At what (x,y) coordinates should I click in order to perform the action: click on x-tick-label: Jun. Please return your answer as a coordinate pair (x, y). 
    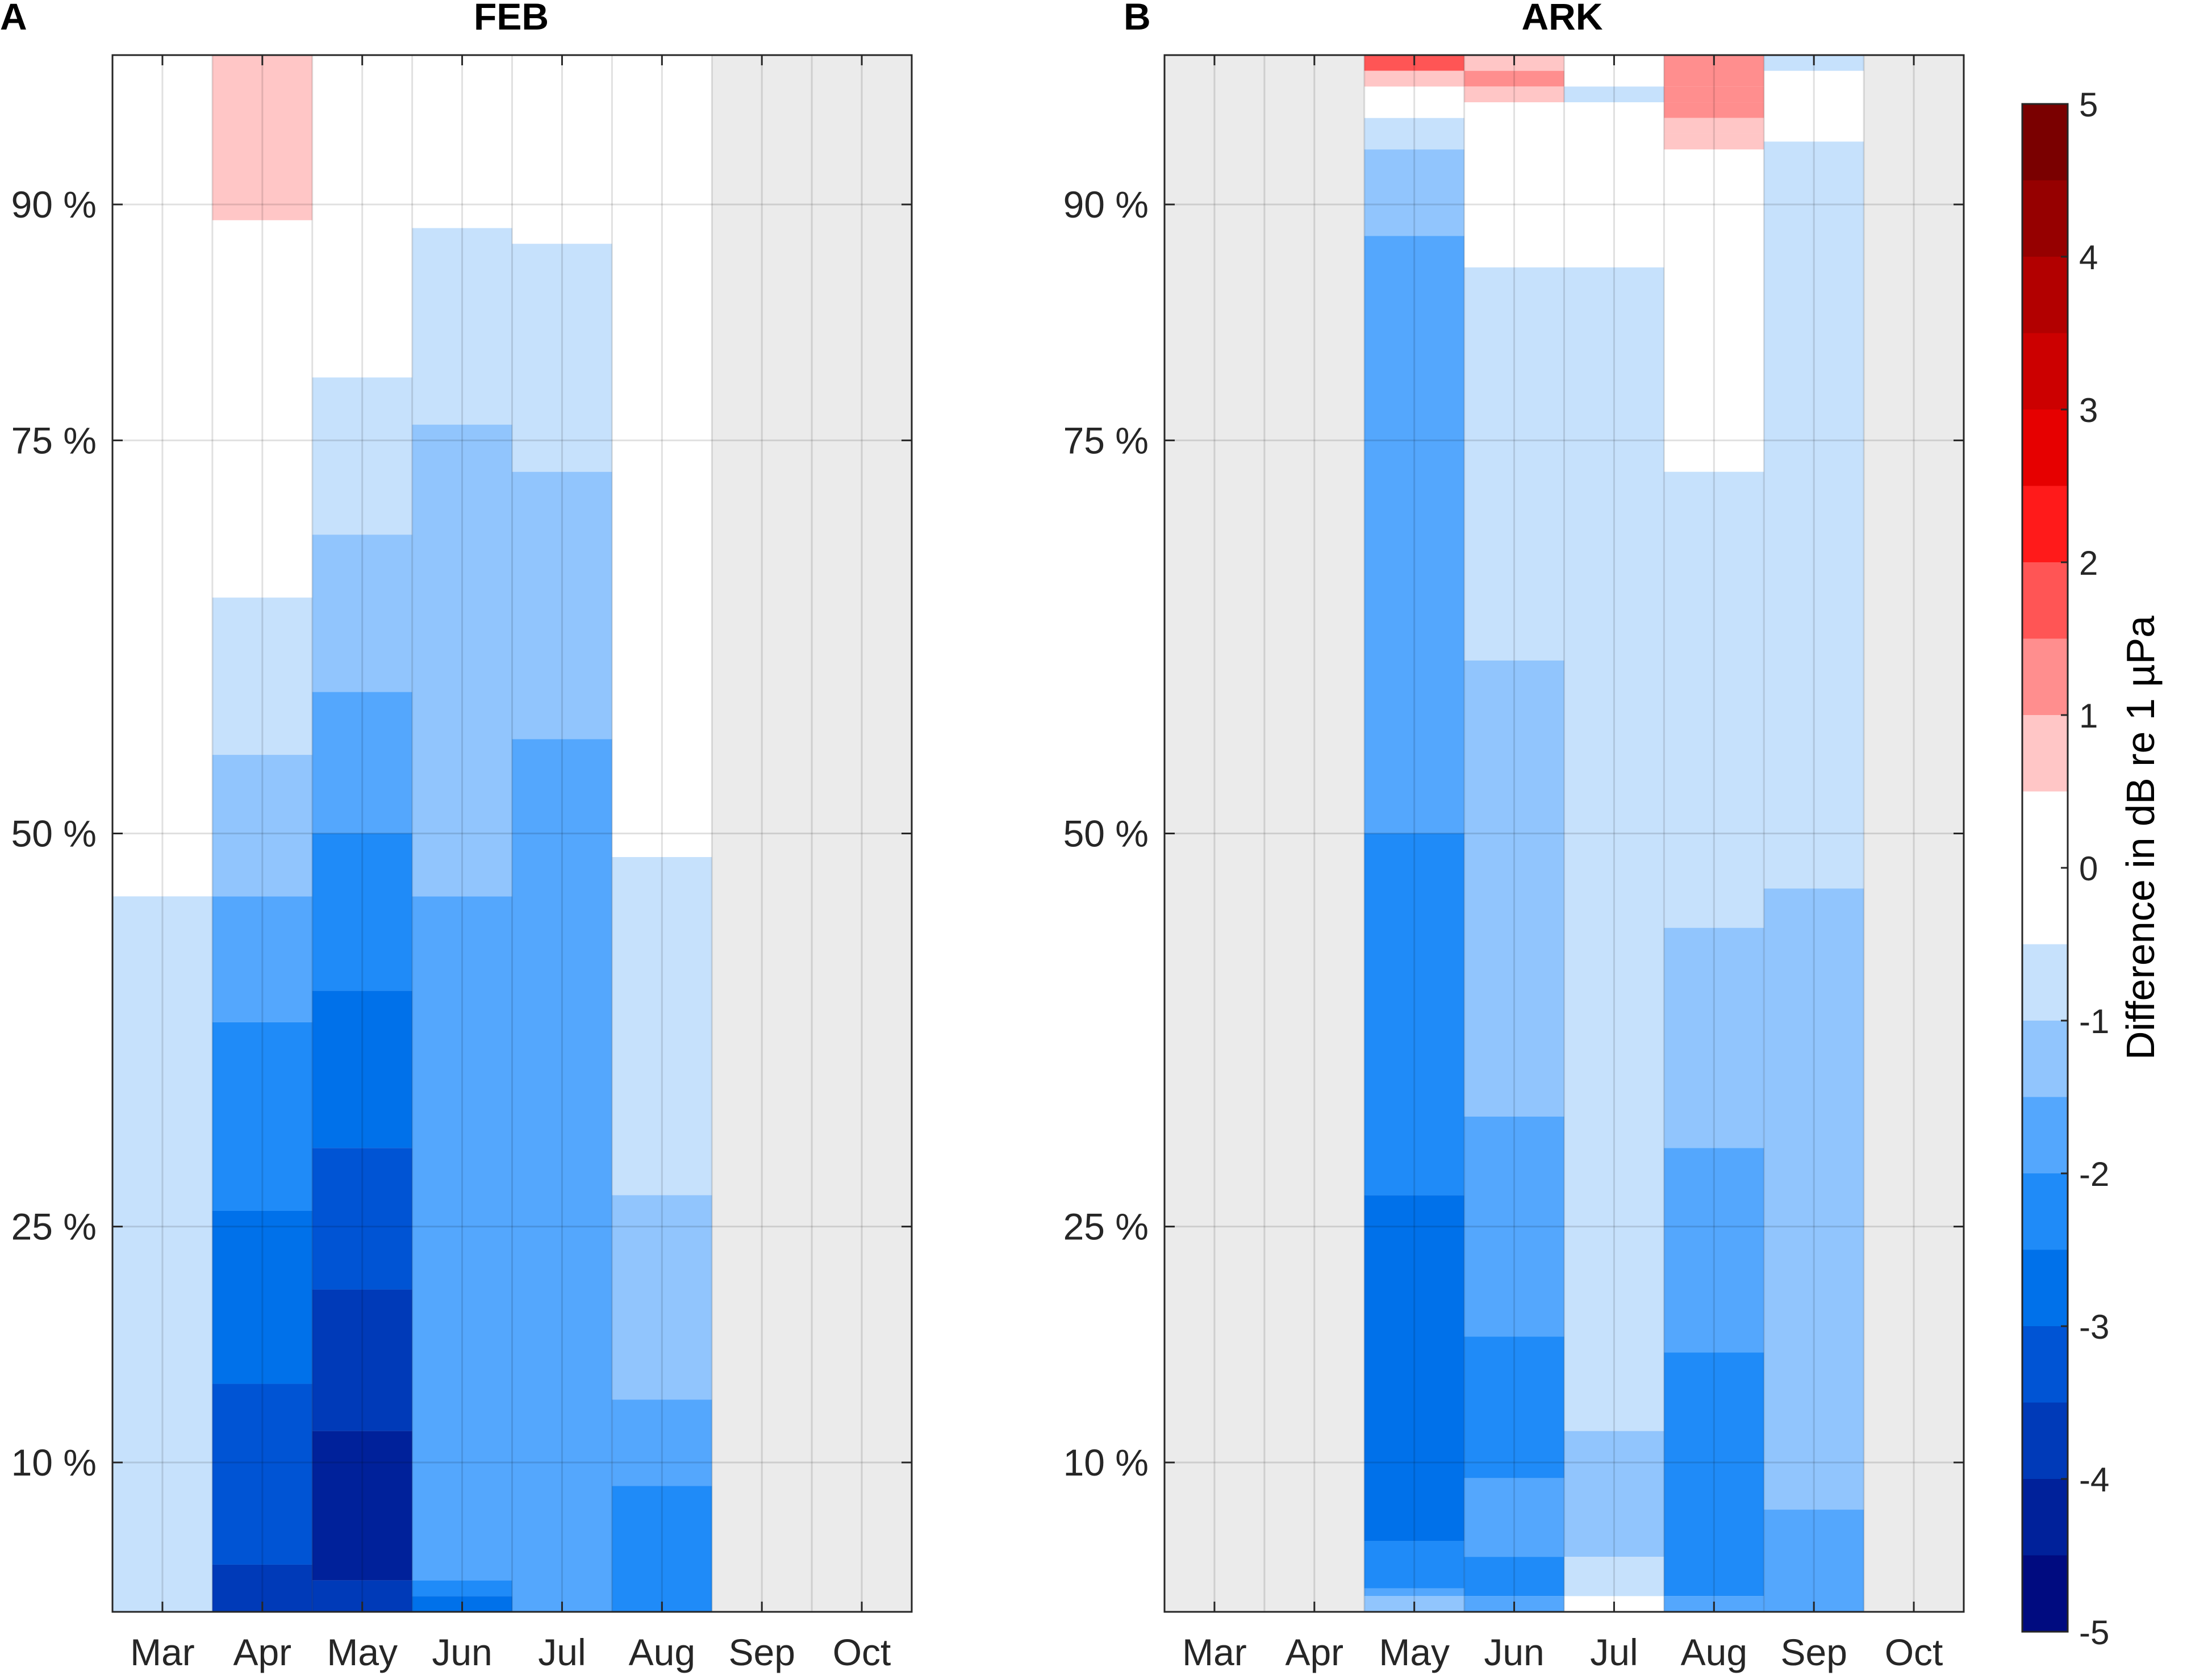
    Looking at the image, I should click on (1514, 1652).